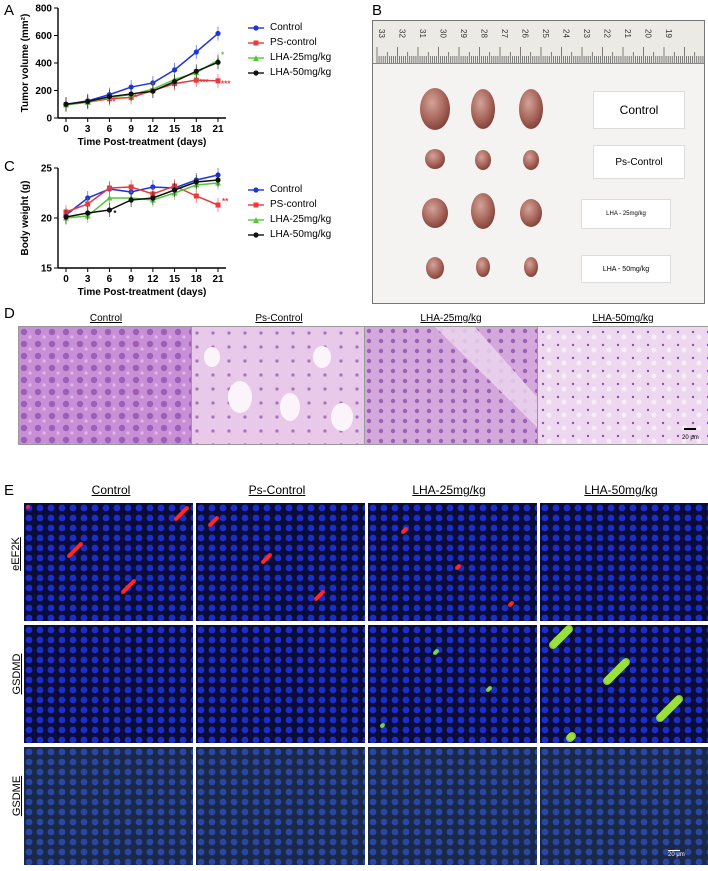 This screenshot has height=871, width=708. What do you see at coordinates (627, 33) in the screenshot?
I see `ruler-number: 21` at bounding box center [627, 33].